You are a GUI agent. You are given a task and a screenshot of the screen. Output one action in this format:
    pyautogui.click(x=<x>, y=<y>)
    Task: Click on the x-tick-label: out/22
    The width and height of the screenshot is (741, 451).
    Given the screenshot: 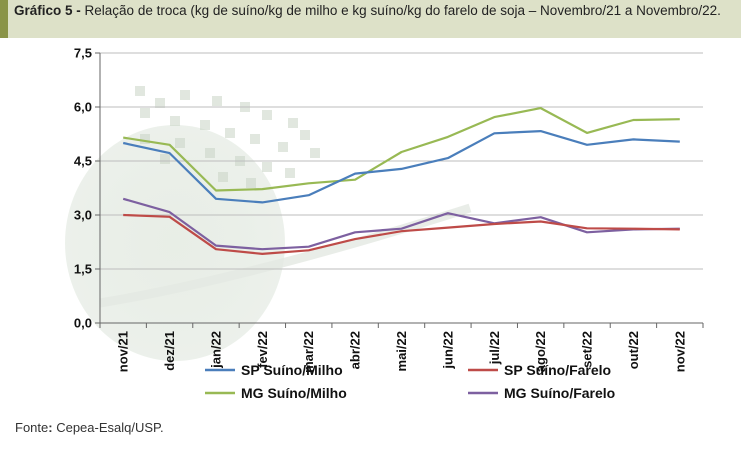 What is the action you would take?
    pyautogui.click(x=633, y=350)
    